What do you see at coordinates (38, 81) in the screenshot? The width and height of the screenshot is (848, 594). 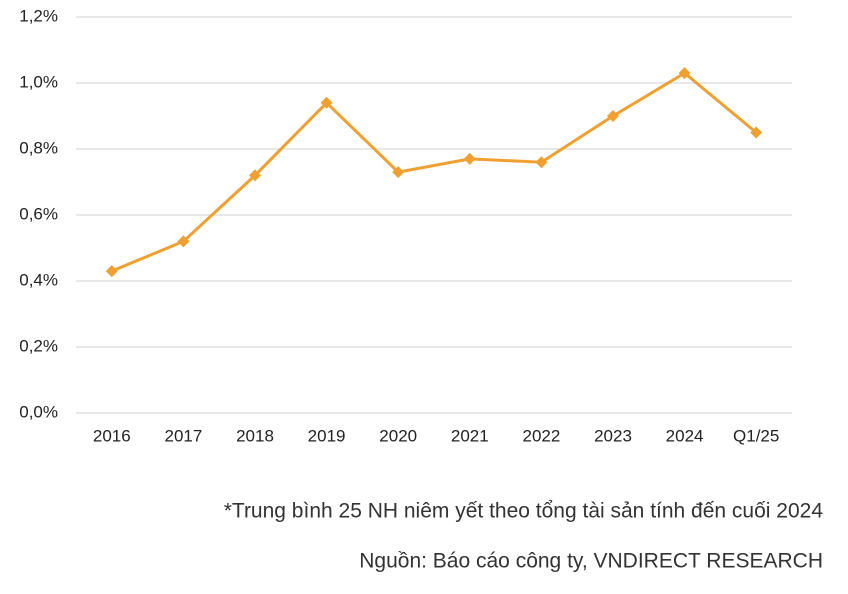 I see `y-tick-label: 1,0%` at bounding box center [38, 81].